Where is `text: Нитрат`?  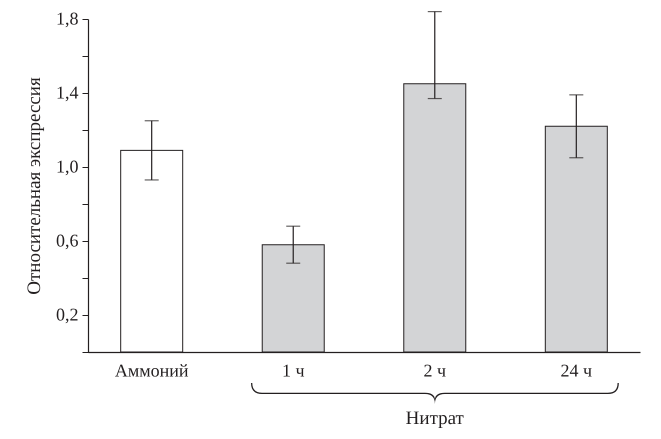 text: Нитрат is located at coordinates (435, 419).